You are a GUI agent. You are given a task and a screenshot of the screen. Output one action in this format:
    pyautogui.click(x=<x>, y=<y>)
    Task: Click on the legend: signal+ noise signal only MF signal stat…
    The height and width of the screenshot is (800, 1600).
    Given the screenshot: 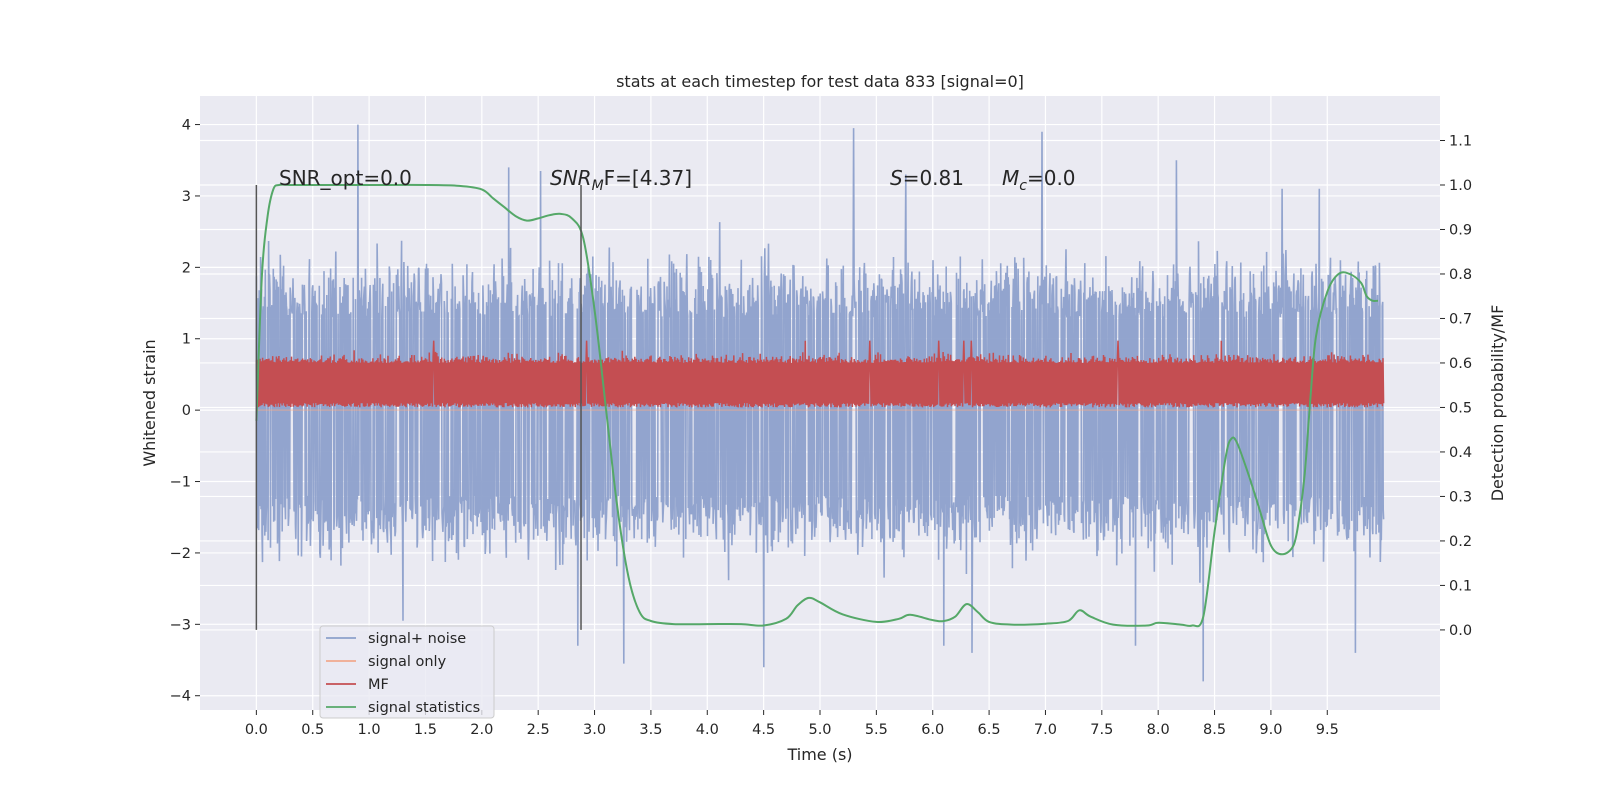 What is the action you would take?
    pyautogui.click(x=407, y=672)
    